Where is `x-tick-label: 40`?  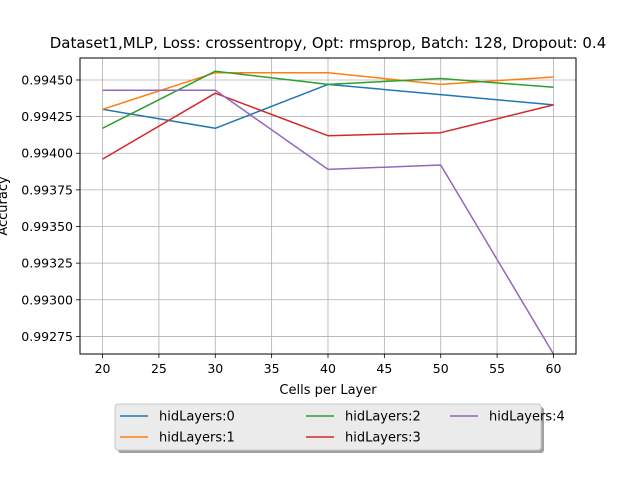 x-tick-label: 40 is located at coordinates (328, 368).